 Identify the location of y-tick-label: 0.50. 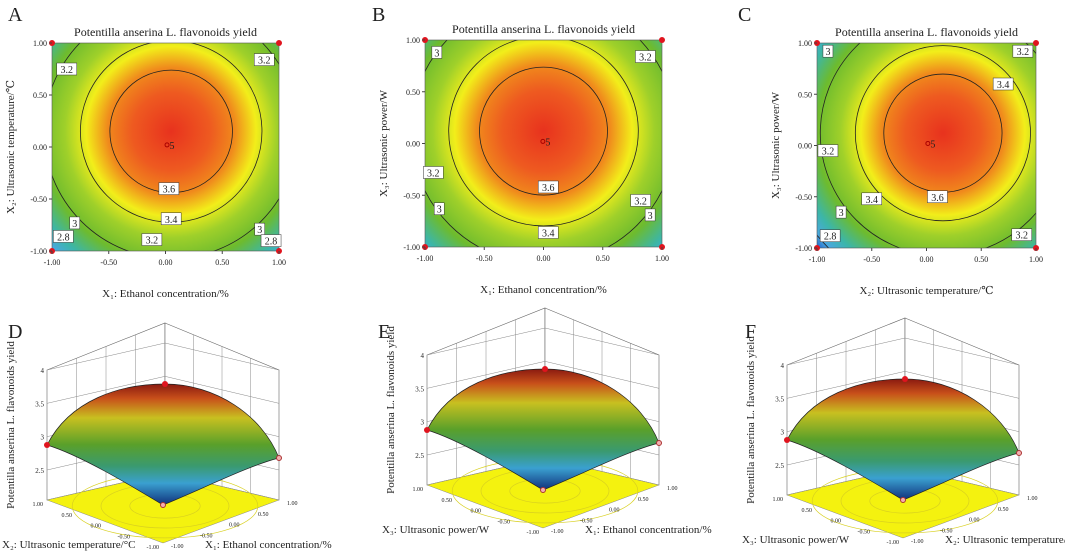
(805, 94).